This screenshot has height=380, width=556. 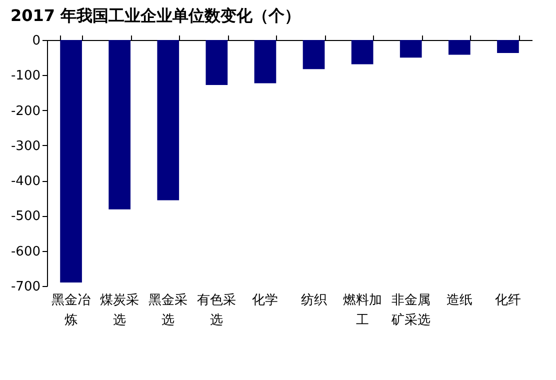 I want to click on x-tick-label: 化学, so click(x=265, y=300).